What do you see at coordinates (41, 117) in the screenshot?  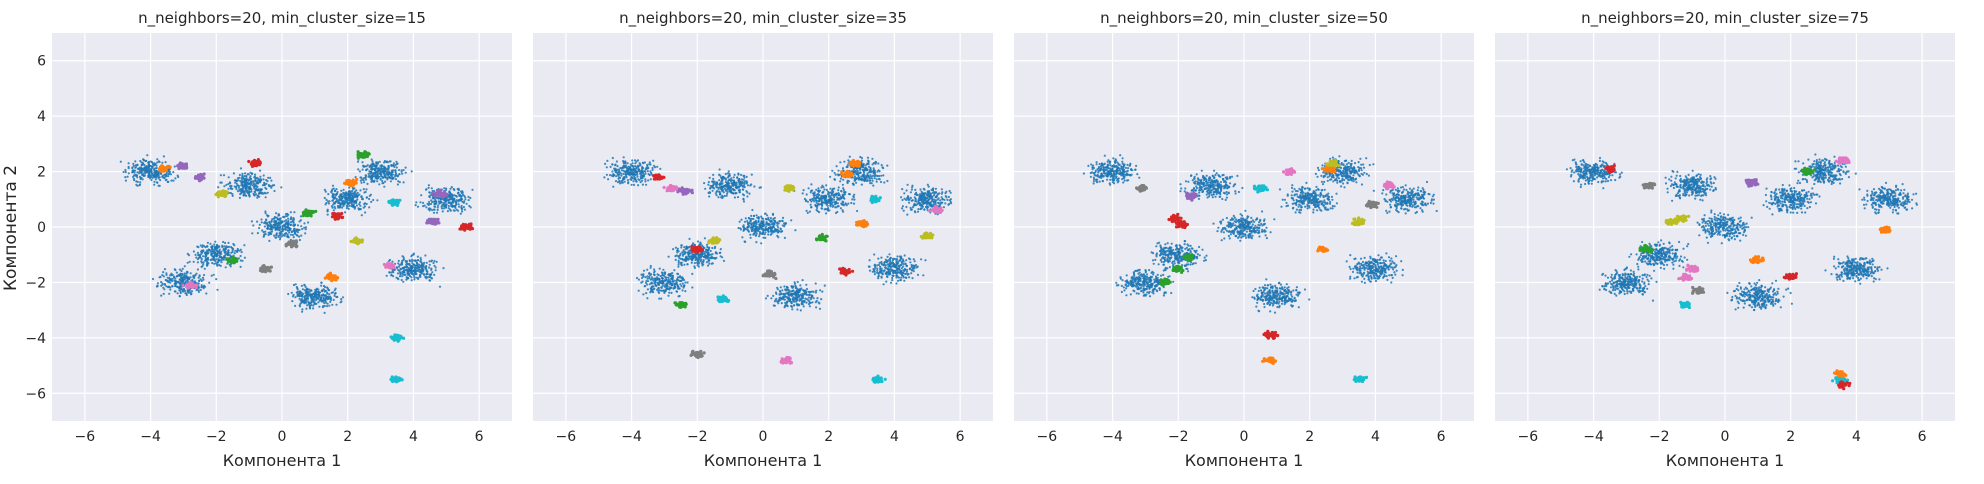 I see `y-tick-label: 4` at bounding box center [41, 117].